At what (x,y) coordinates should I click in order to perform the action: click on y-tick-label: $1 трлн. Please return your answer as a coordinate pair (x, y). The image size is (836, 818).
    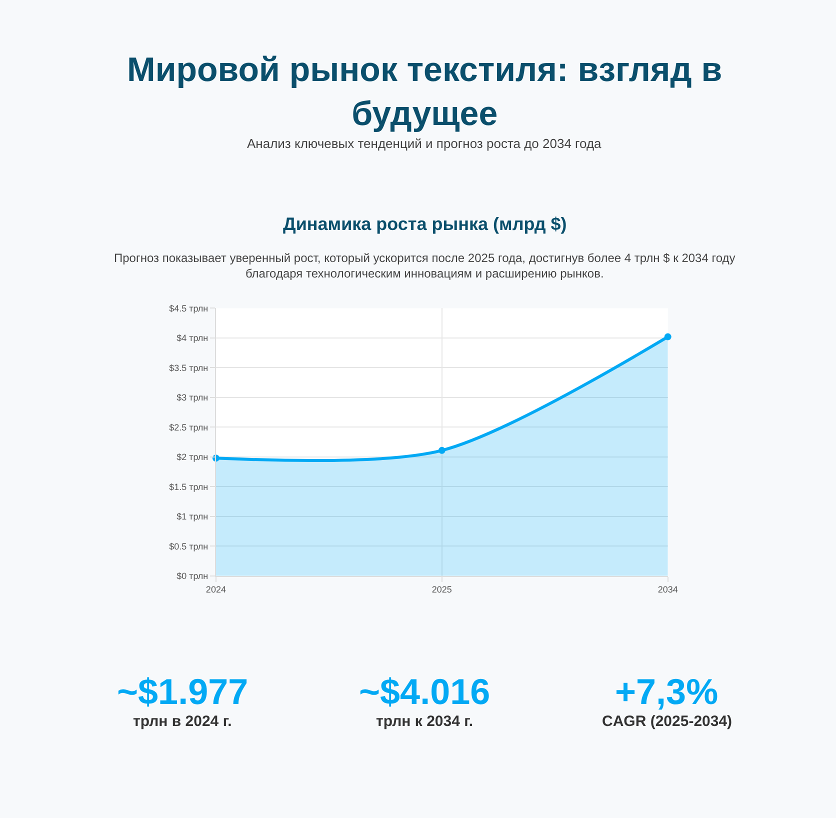
    Looking at the image, I should click on (192, 517).